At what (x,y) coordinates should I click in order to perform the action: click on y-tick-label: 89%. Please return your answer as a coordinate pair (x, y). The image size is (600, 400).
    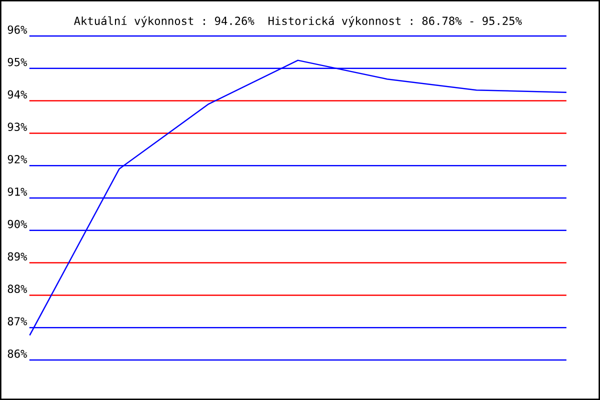
    Looking at the image, I should click on (18, 256).